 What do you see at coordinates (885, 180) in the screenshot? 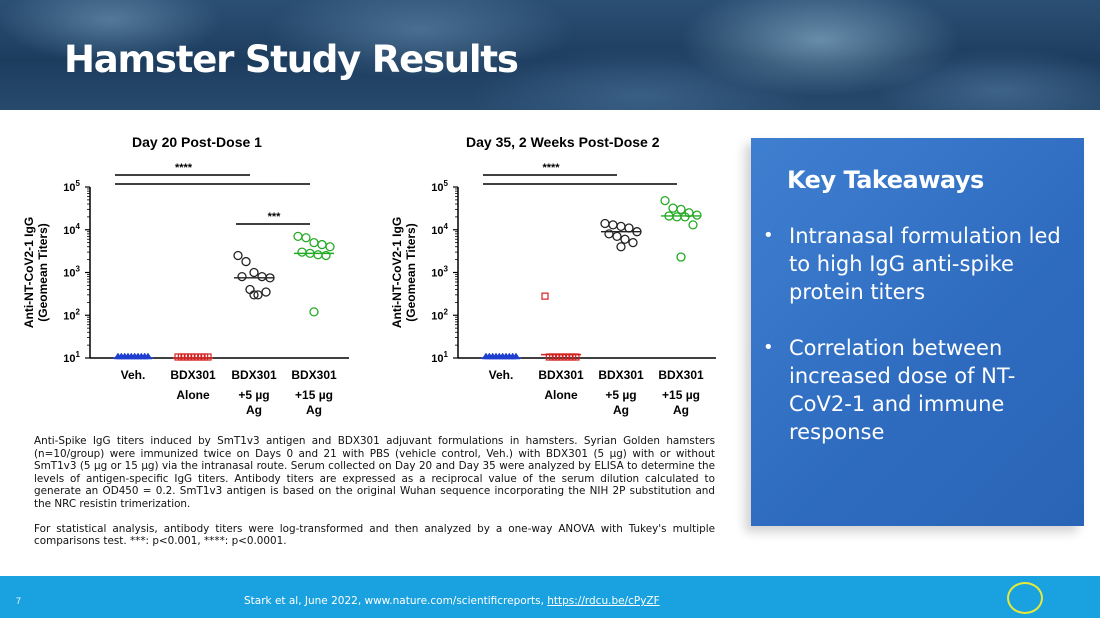
I see `takeaways-title: Key Takeaways` at bounding box center [885, 180].